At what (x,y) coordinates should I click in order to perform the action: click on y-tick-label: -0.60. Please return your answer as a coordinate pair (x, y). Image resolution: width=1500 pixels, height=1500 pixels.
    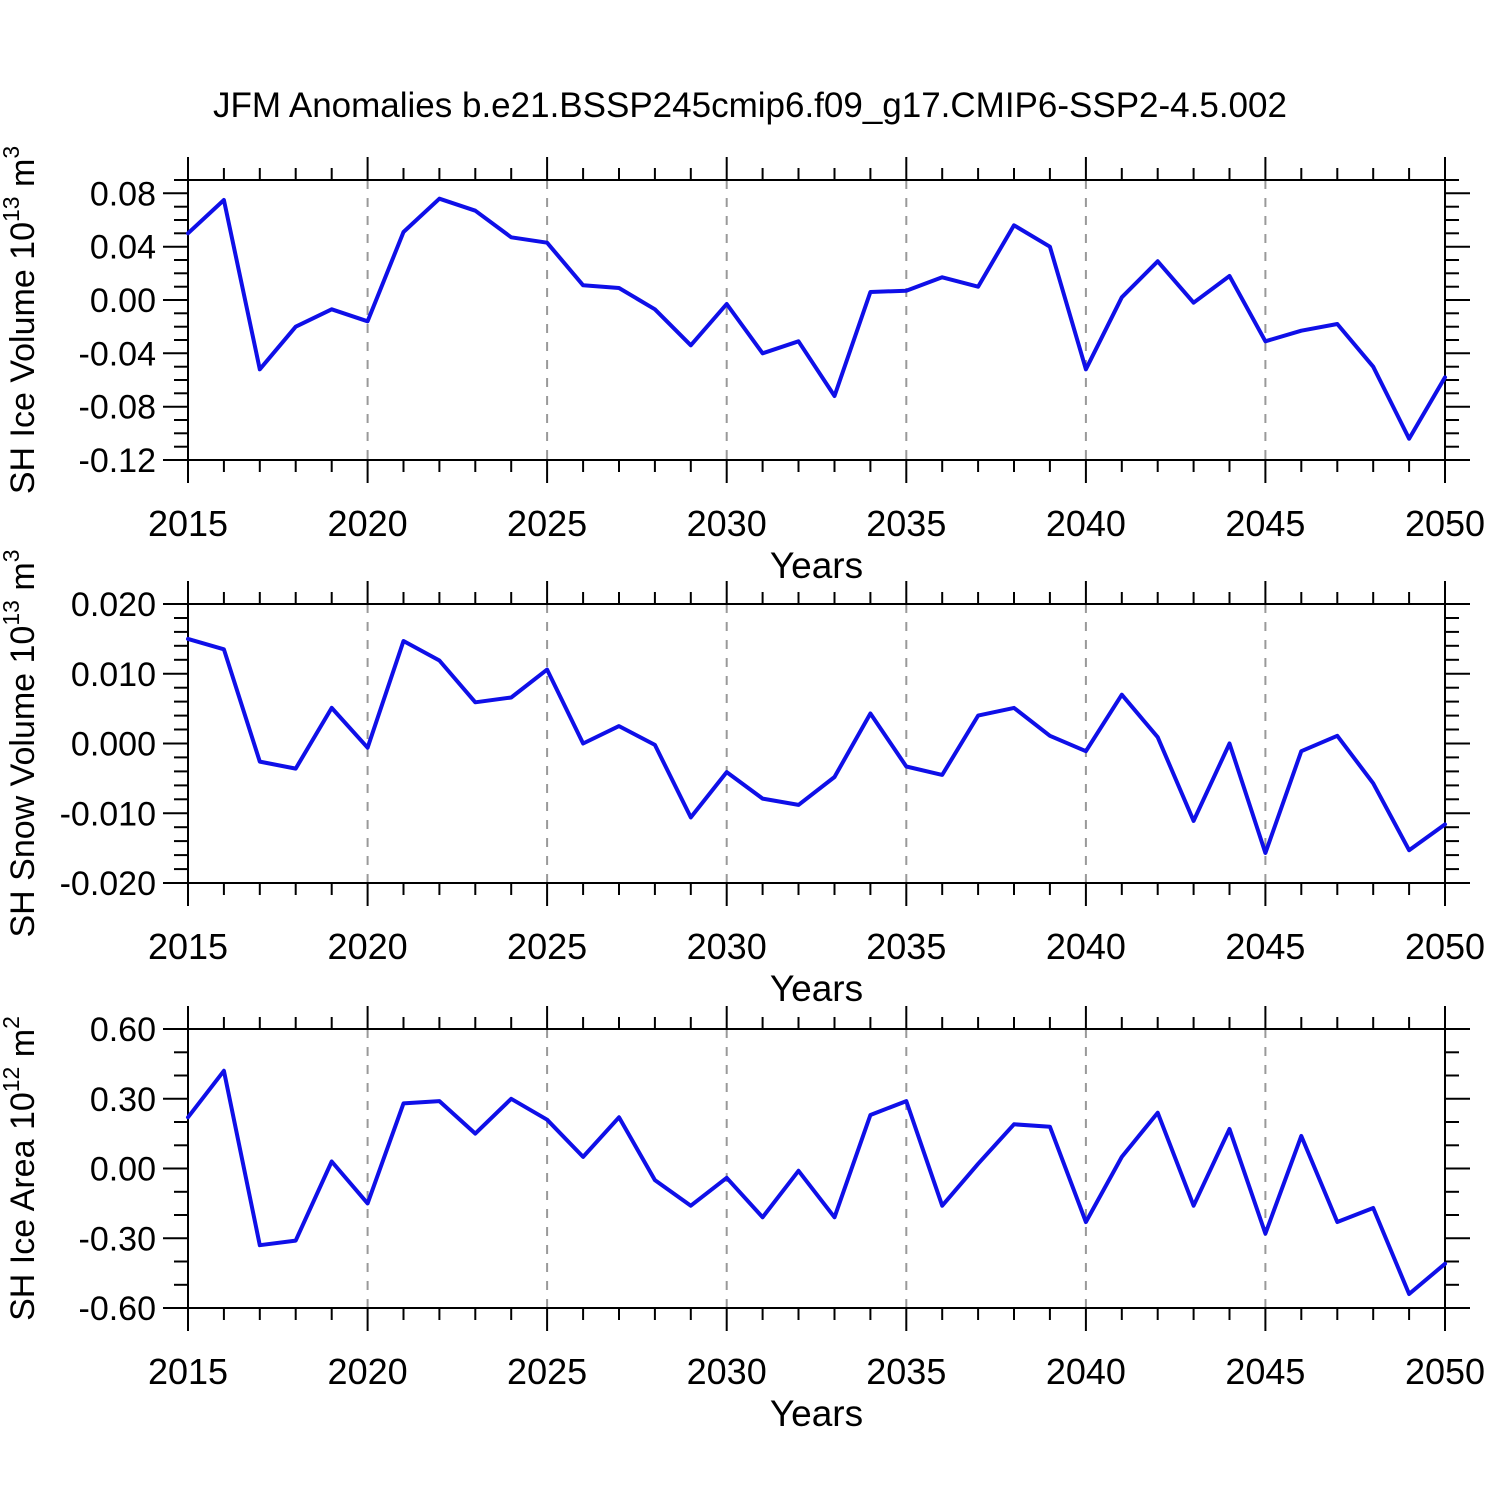
    Looking at the image, I should click on (118, 1309).